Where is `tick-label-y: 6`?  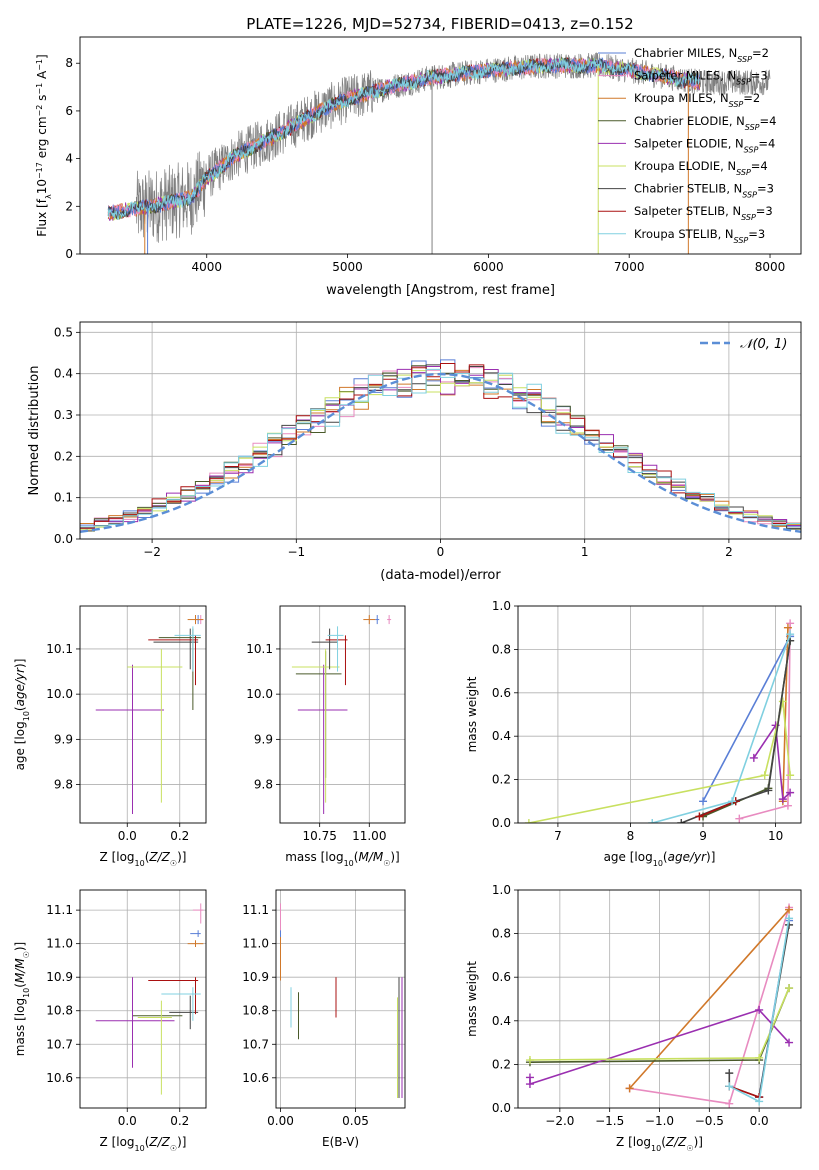 tick-label-y: 6 is located at coordinates (69, 111).